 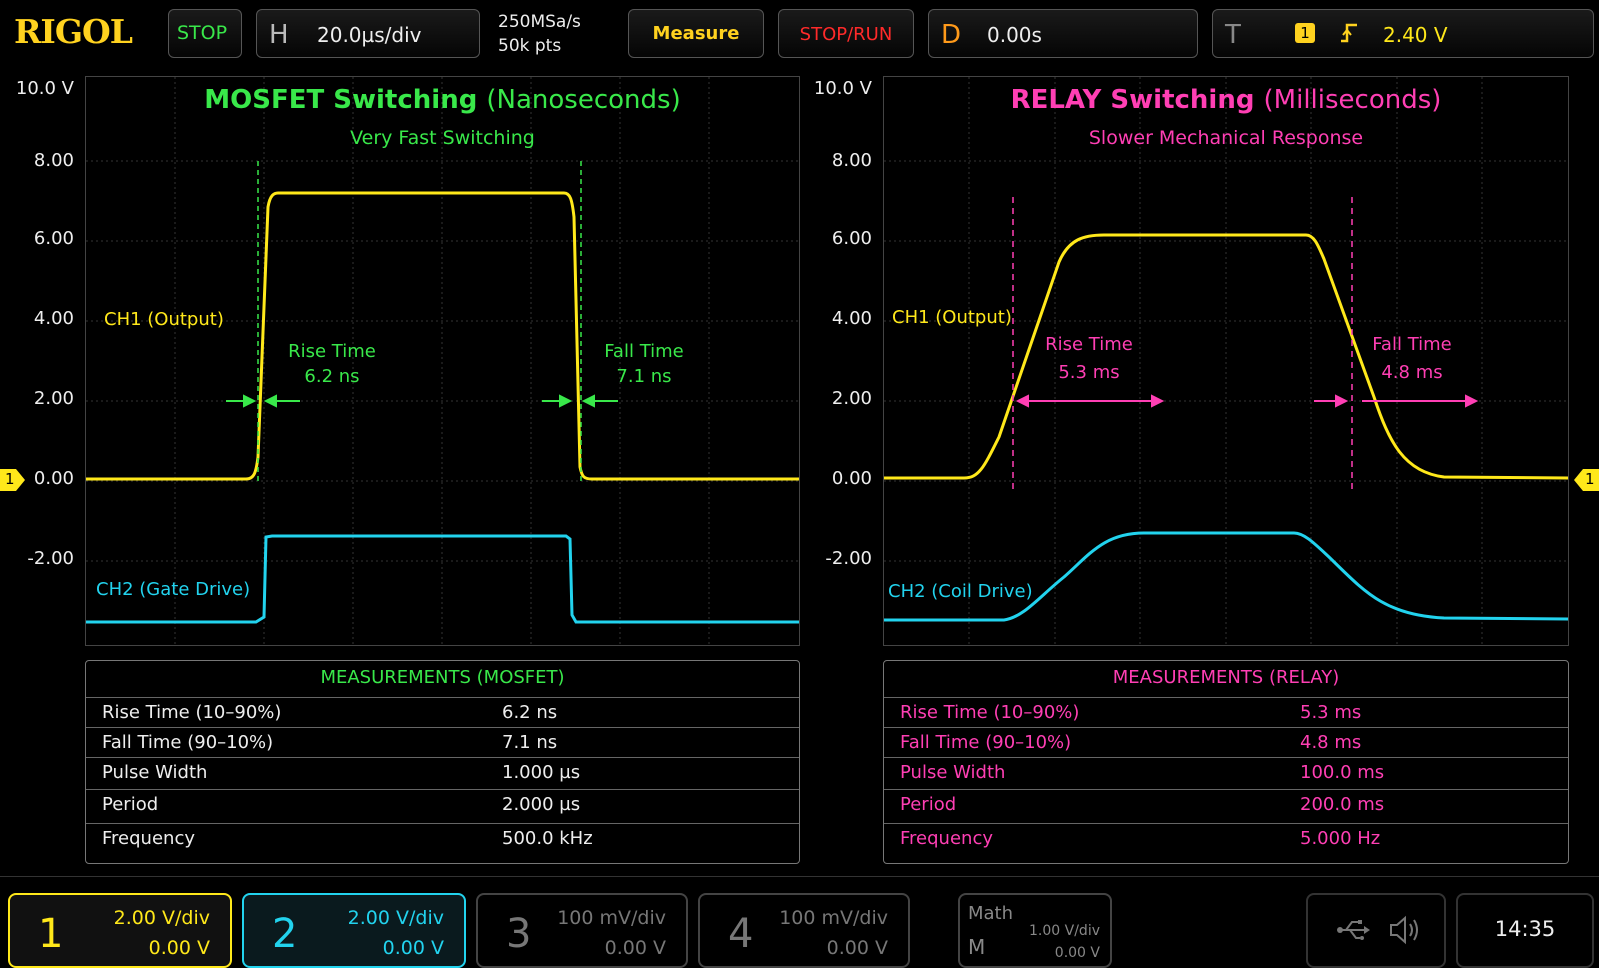 I want to click on relay-fall-annotation: Fall Time 4.8 ms, so click(x=1412, y=359).